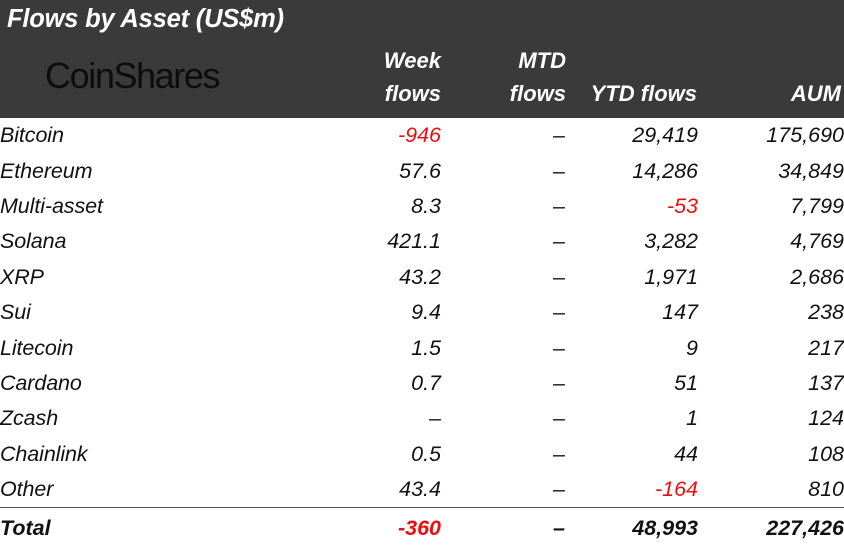 The width and height of the screenshot is (844, 551). I want to click on cell-aum: 34,849, so click(811, 170).